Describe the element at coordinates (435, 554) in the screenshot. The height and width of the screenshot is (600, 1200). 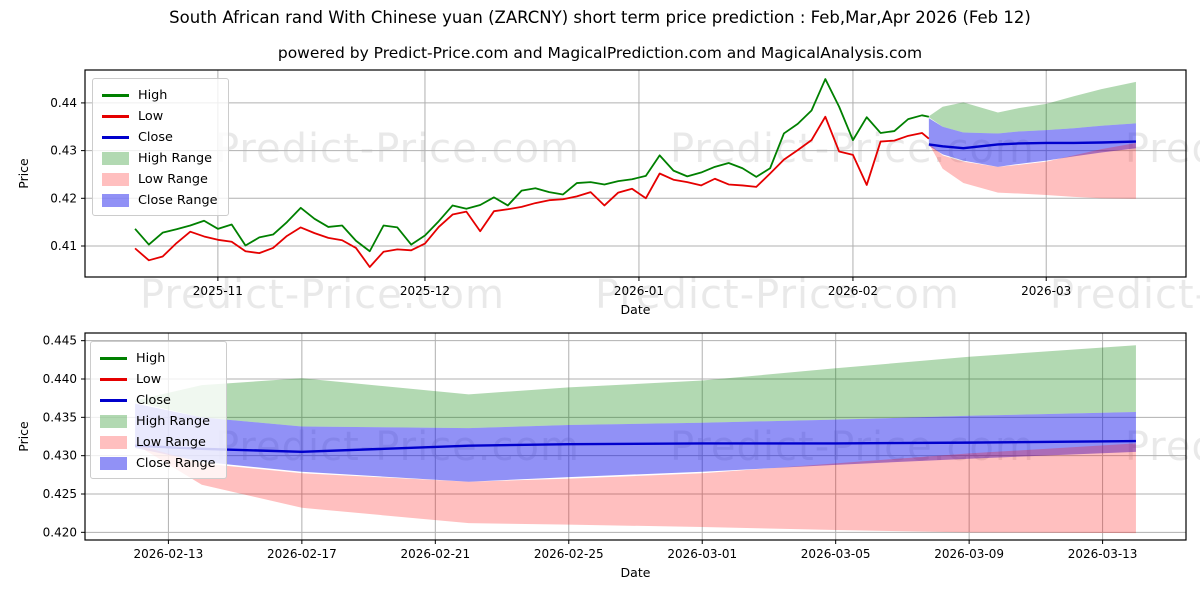
I see `x-tick-label: 2026-02-21` at that location.